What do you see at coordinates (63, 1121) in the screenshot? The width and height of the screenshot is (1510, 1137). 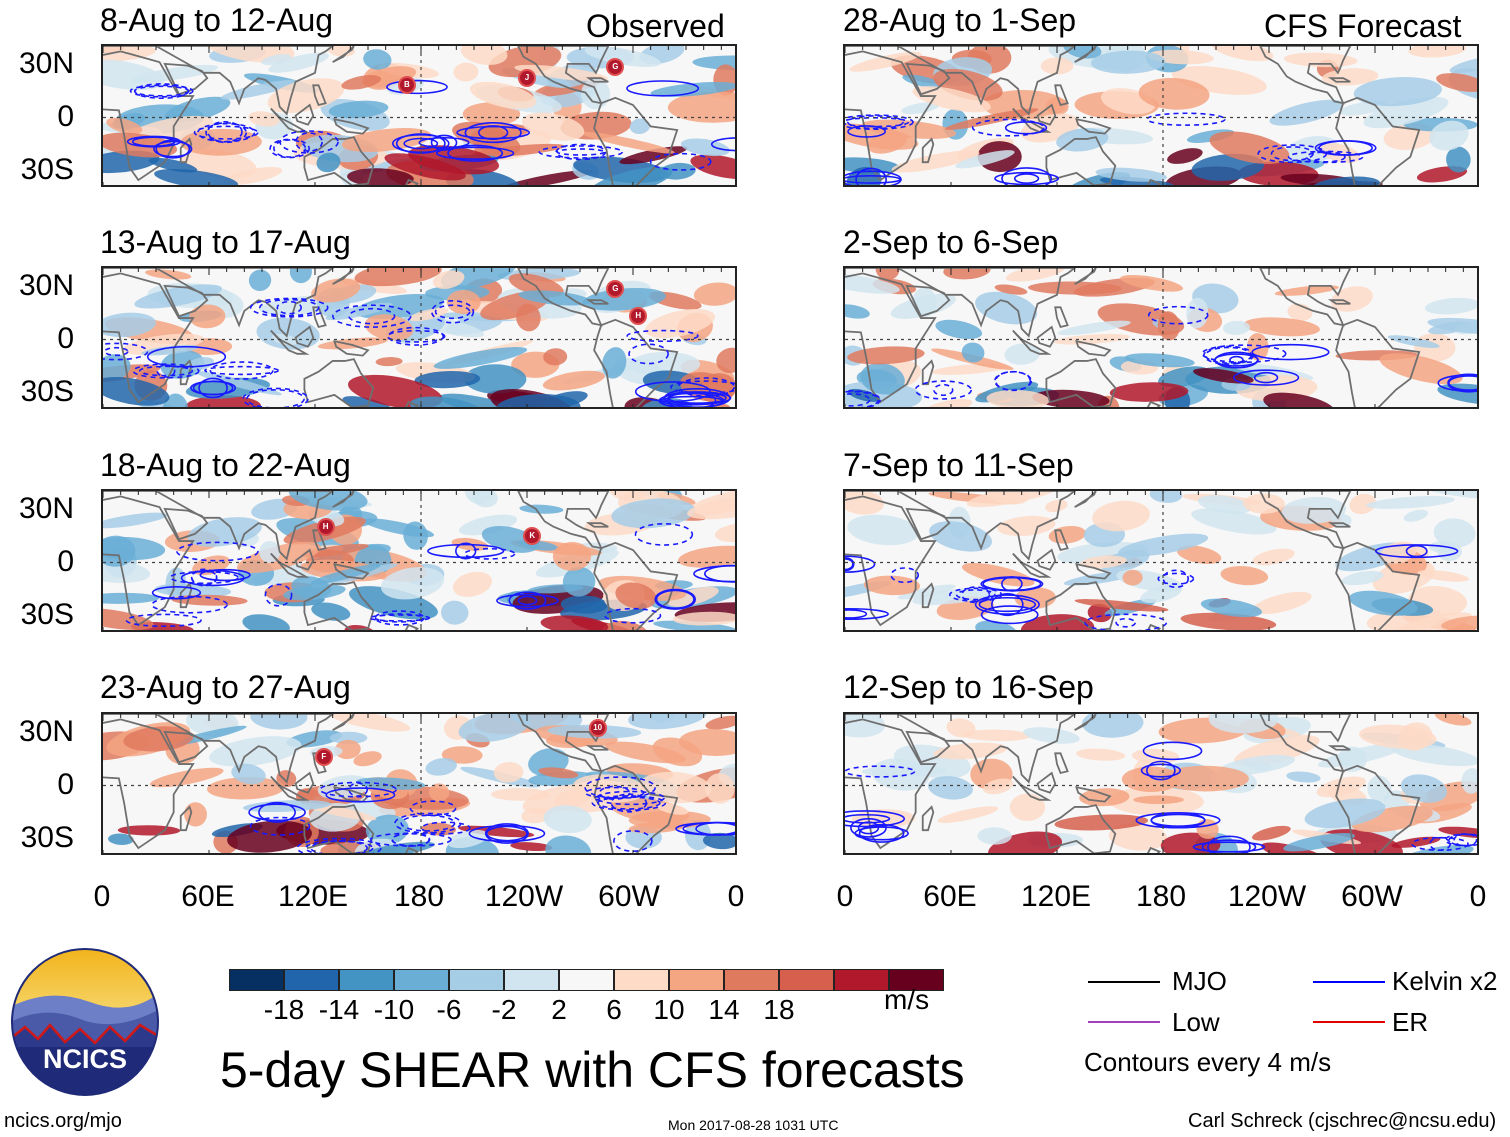 I see `footer-url: ncics.org/mjo` at bounding box center [63, 1121].